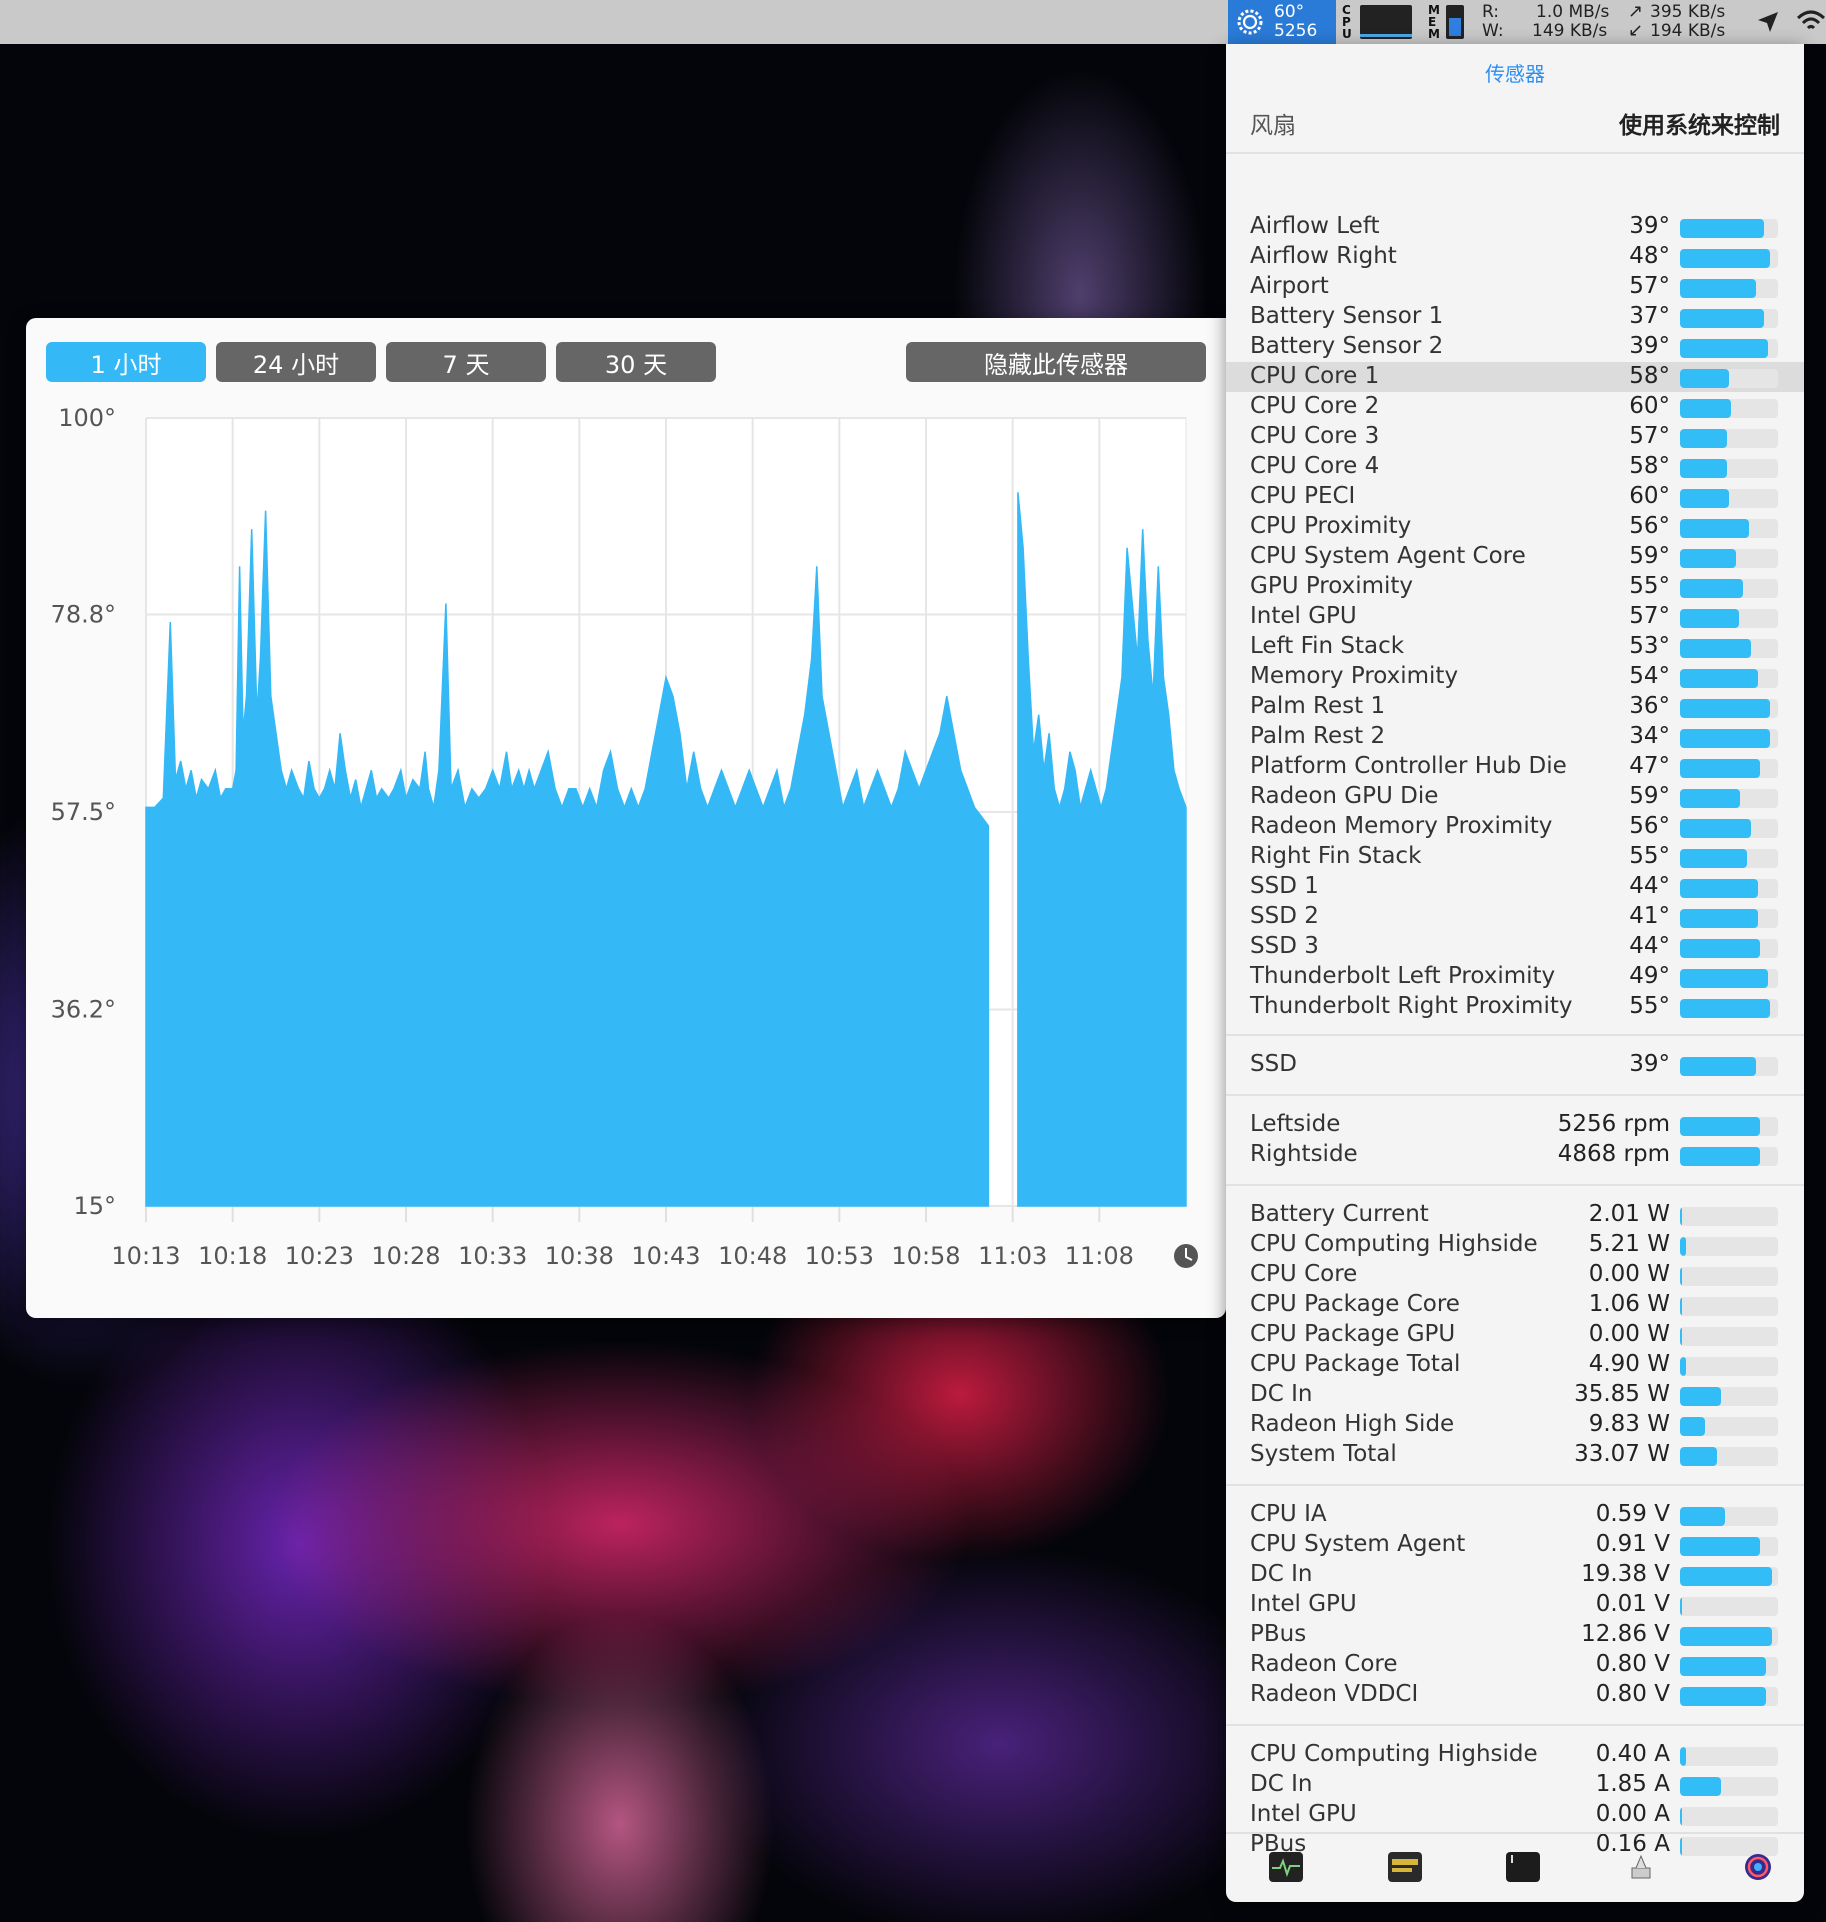  I want to click on sensor-name: DC In, so click(1281, 1394).